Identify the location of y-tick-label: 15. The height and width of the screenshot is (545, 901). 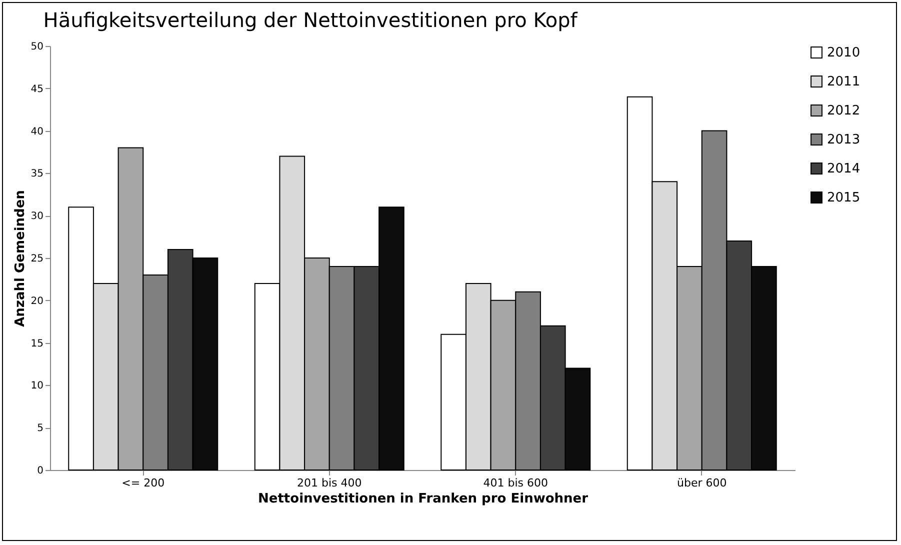
(37, 344).